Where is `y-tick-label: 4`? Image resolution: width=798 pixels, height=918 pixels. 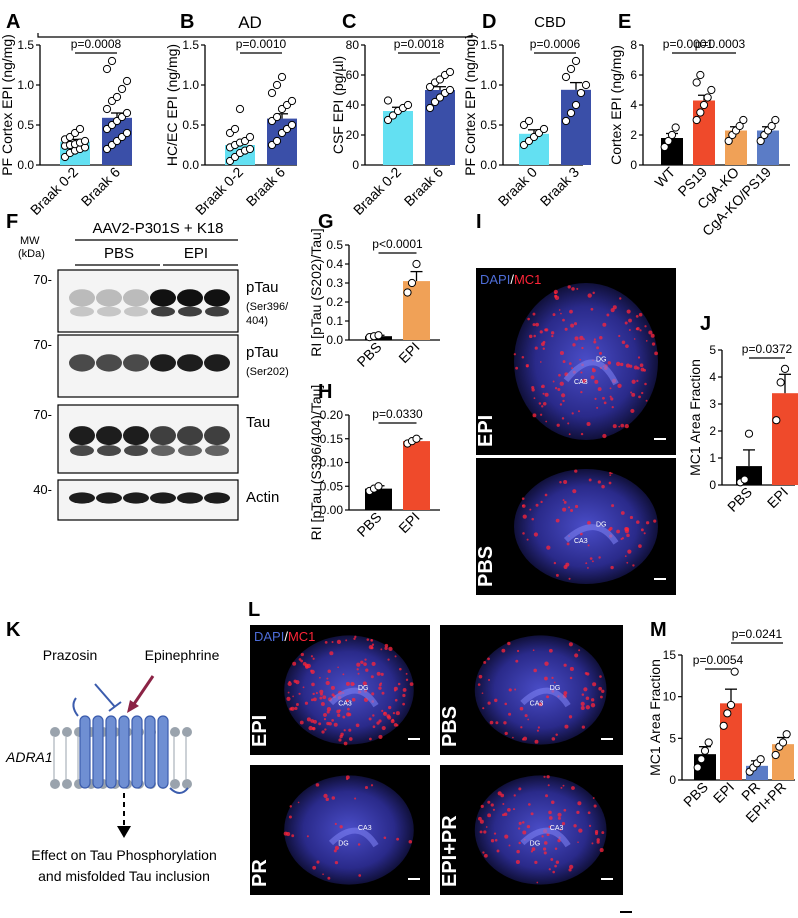
y-tick-label: 4 is located at coordinates (633, 105).